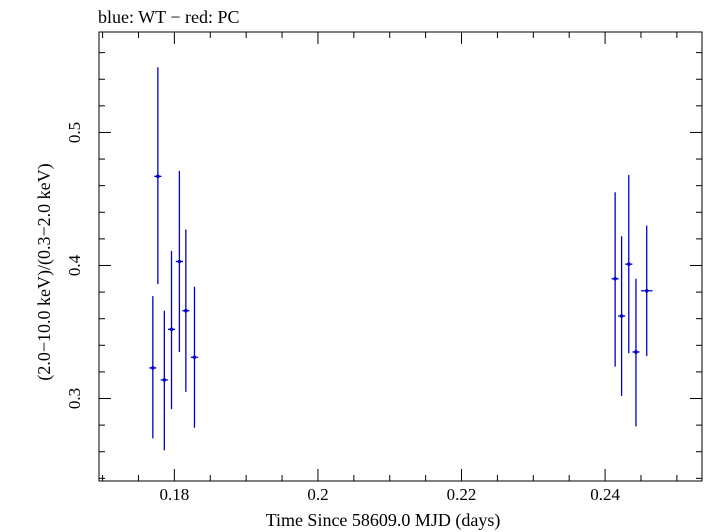 The height and width of the screenshot is (532, 705). What do you see at coordinates (317, 494) in the screenshot?
I see `x-tick-label: 0.2` at bounding box center [317, 494].